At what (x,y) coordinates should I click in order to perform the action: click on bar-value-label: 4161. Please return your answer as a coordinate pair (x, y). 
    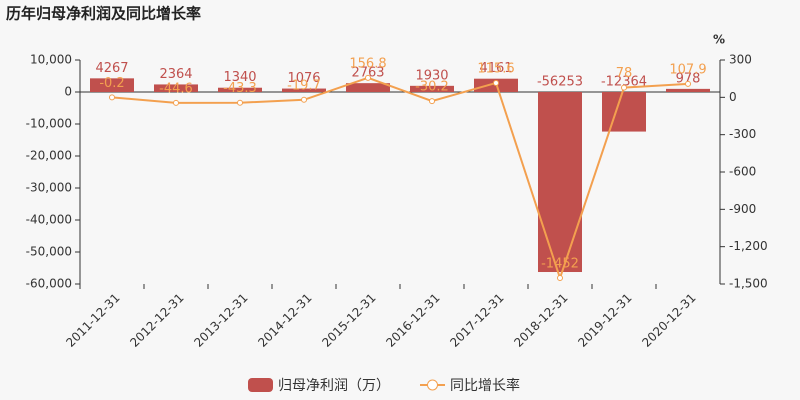
    Looking at the image, I should click on (495, 68).